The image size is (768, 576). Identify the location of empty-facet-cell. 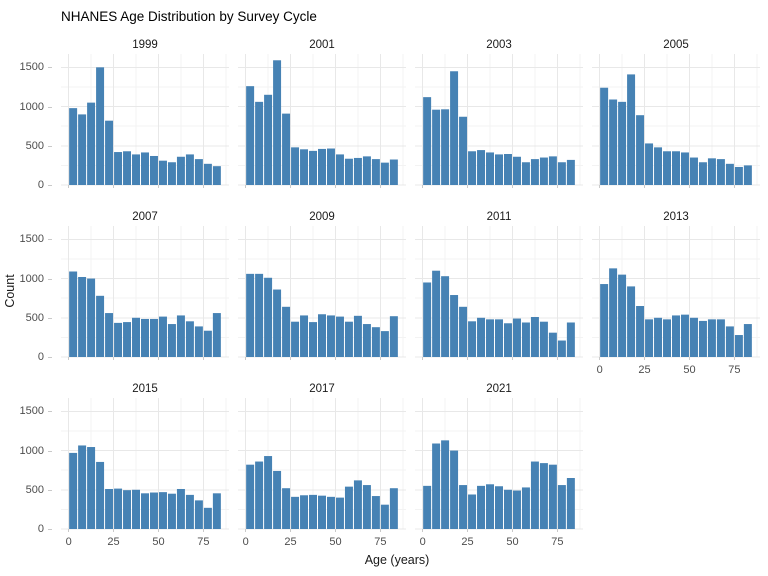
(676, 466).